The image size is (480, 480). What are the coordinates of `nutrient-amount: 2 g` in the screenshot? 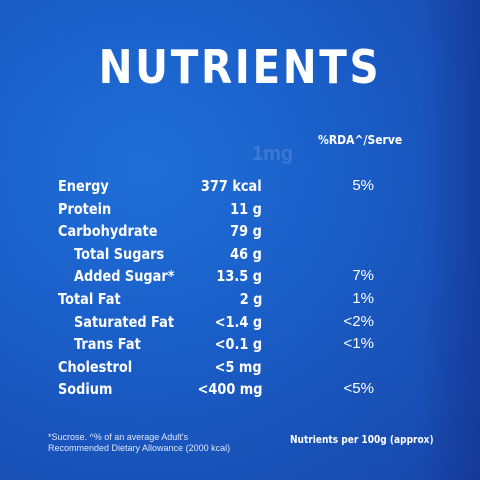 It's located at (250, 298).